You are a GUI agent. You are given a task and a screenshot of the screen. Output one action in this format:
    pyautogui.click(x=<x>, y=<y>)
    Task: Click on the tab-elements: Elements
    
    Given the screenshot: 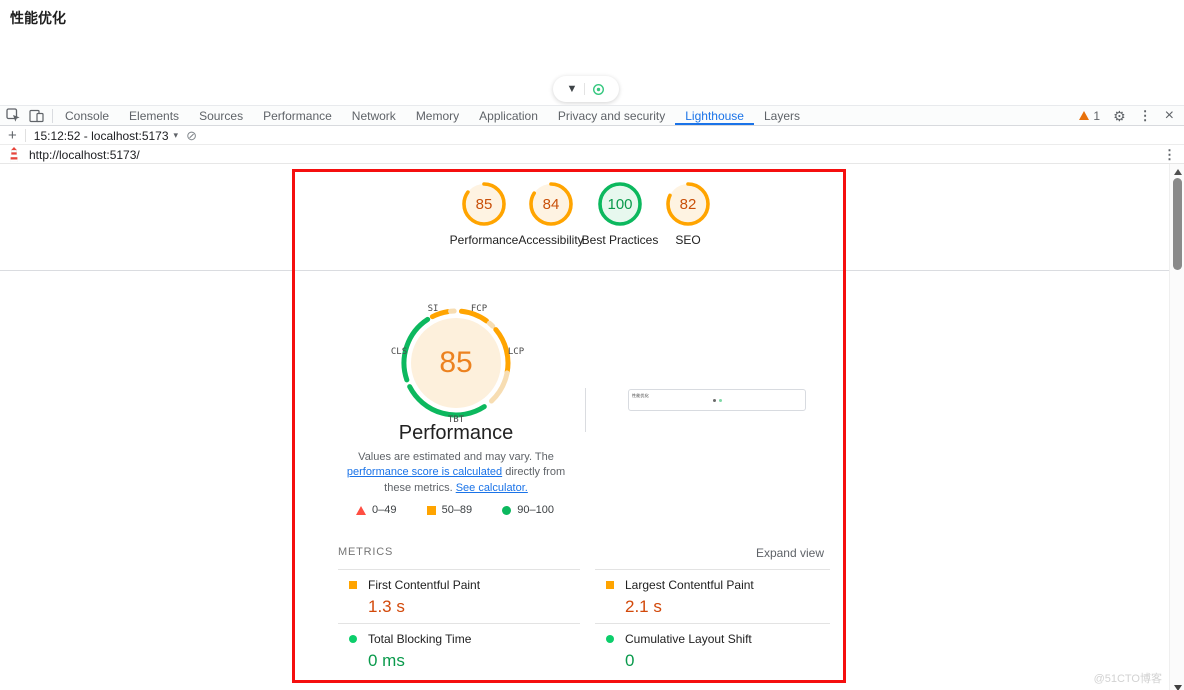 What is the action you would take?
    pyautogui.click(x=154, y=115)
    